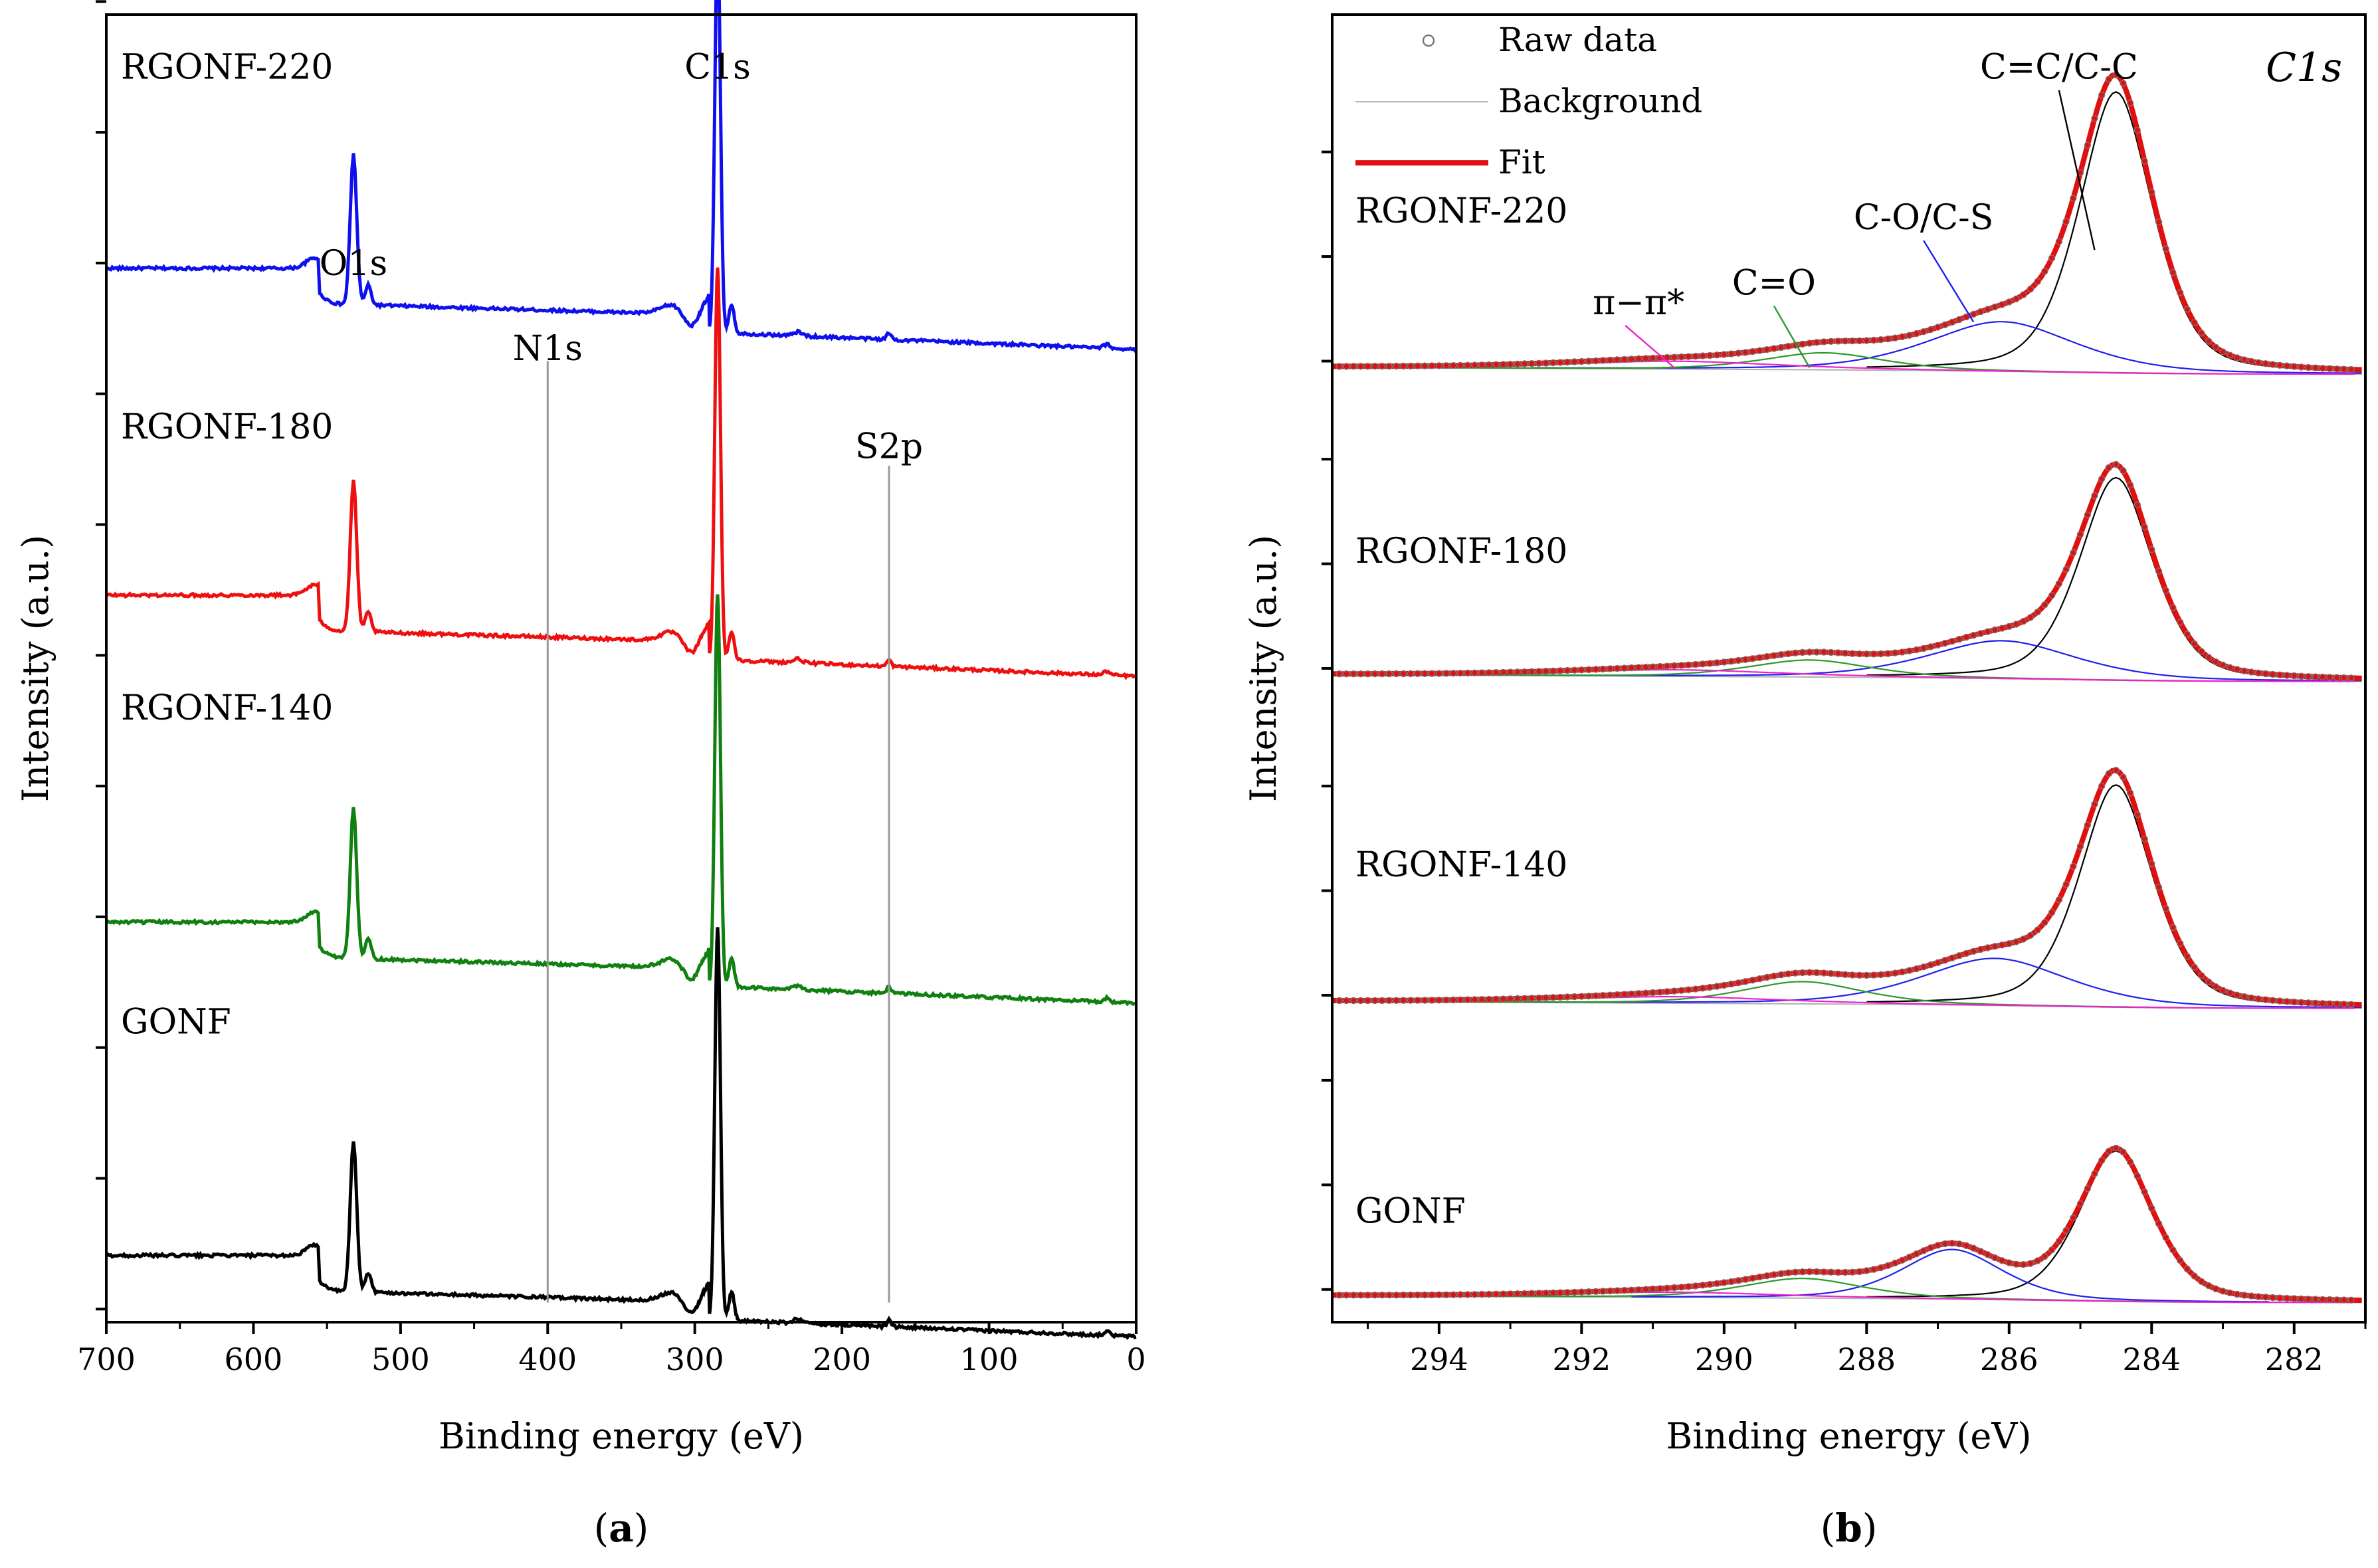 The width and height of the screenshot is (2378, 1568). I want to click on component-pointer-c-o-c-s, so click(1949, 281).